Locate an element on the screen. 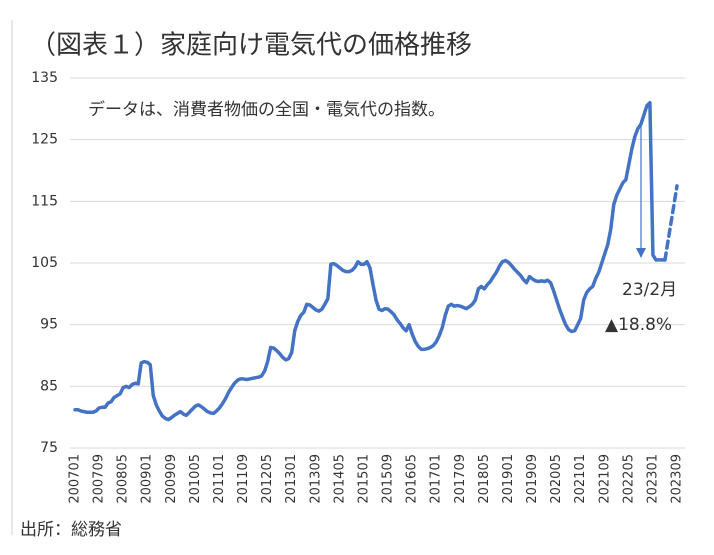  x-tick-label: 201901 is located at coordinates (508, 479).